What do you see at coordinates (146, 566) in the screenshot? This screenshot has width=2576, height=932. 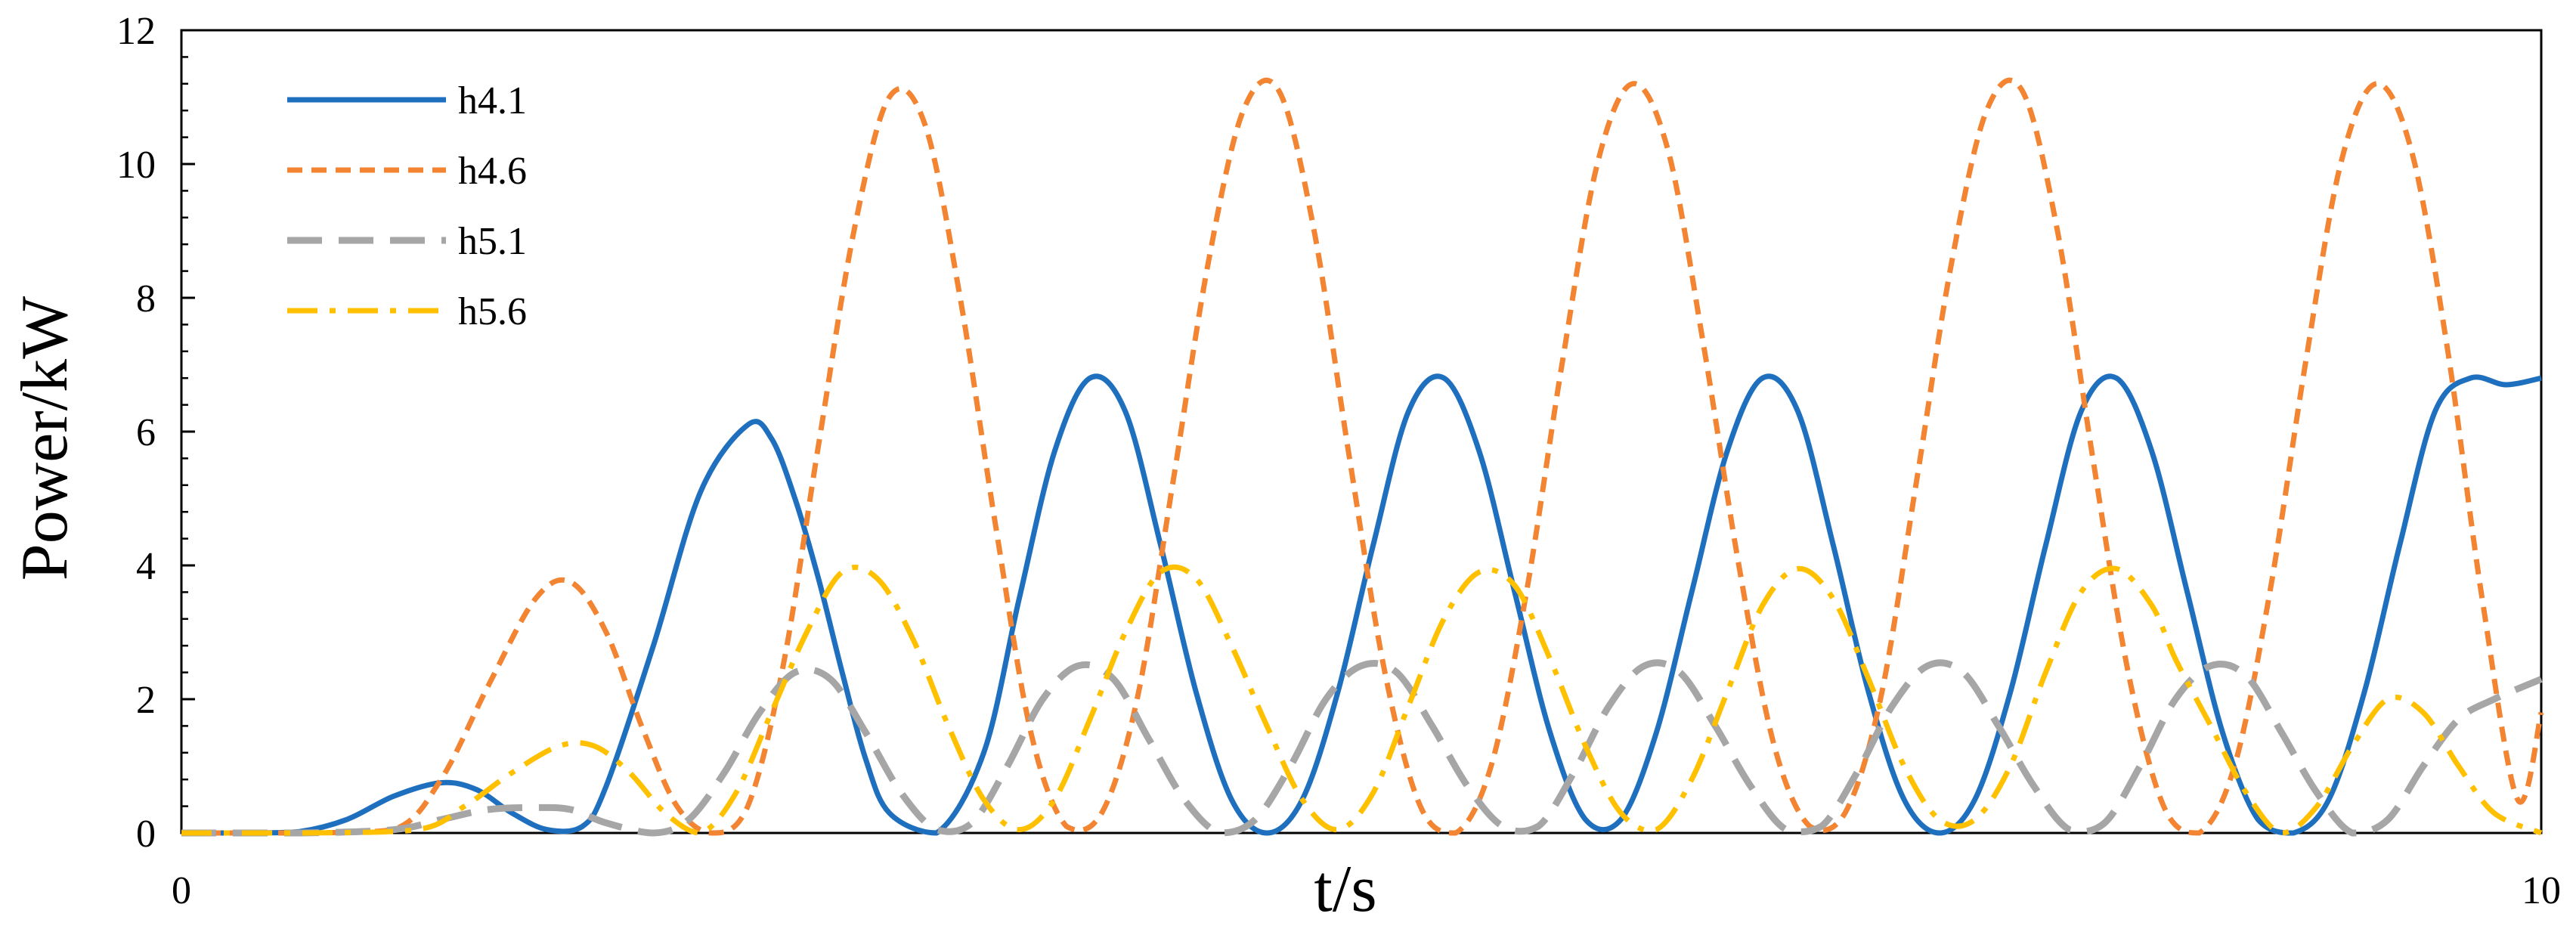 I see `y-tick-label: 4` at bounding box center [146, 566].